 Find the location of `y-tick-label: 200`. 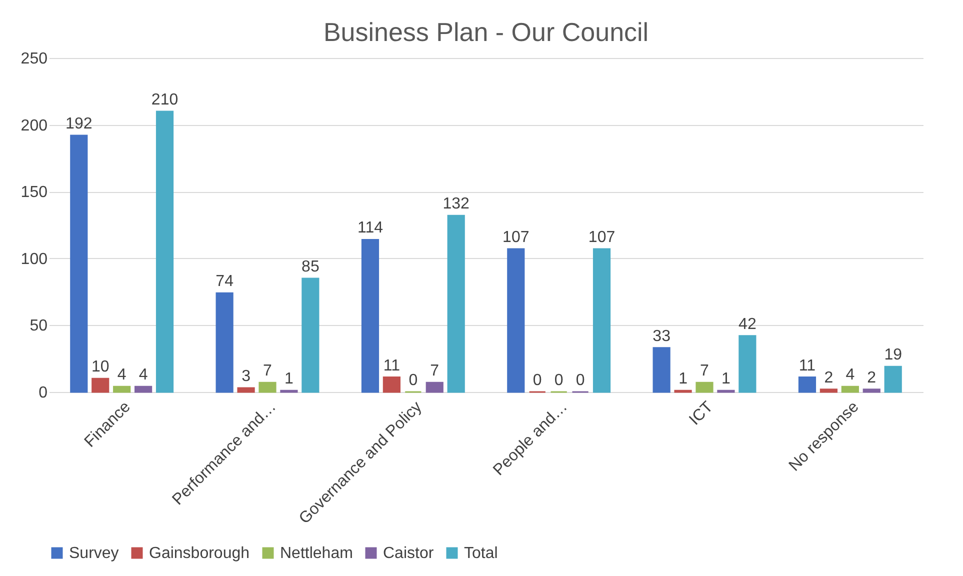

y-tick-label: 200 is located at coordinates (34, 125).